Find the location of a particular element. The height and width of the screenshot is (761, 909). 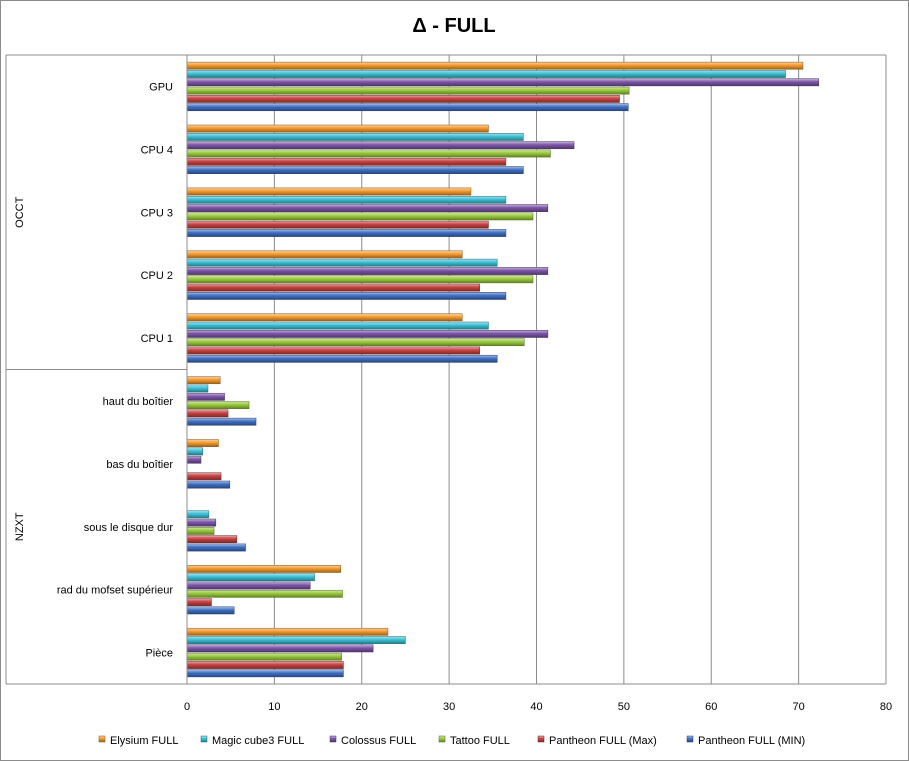

bar-pièce-magic-cube3-full is located at coordinates (296, 640).